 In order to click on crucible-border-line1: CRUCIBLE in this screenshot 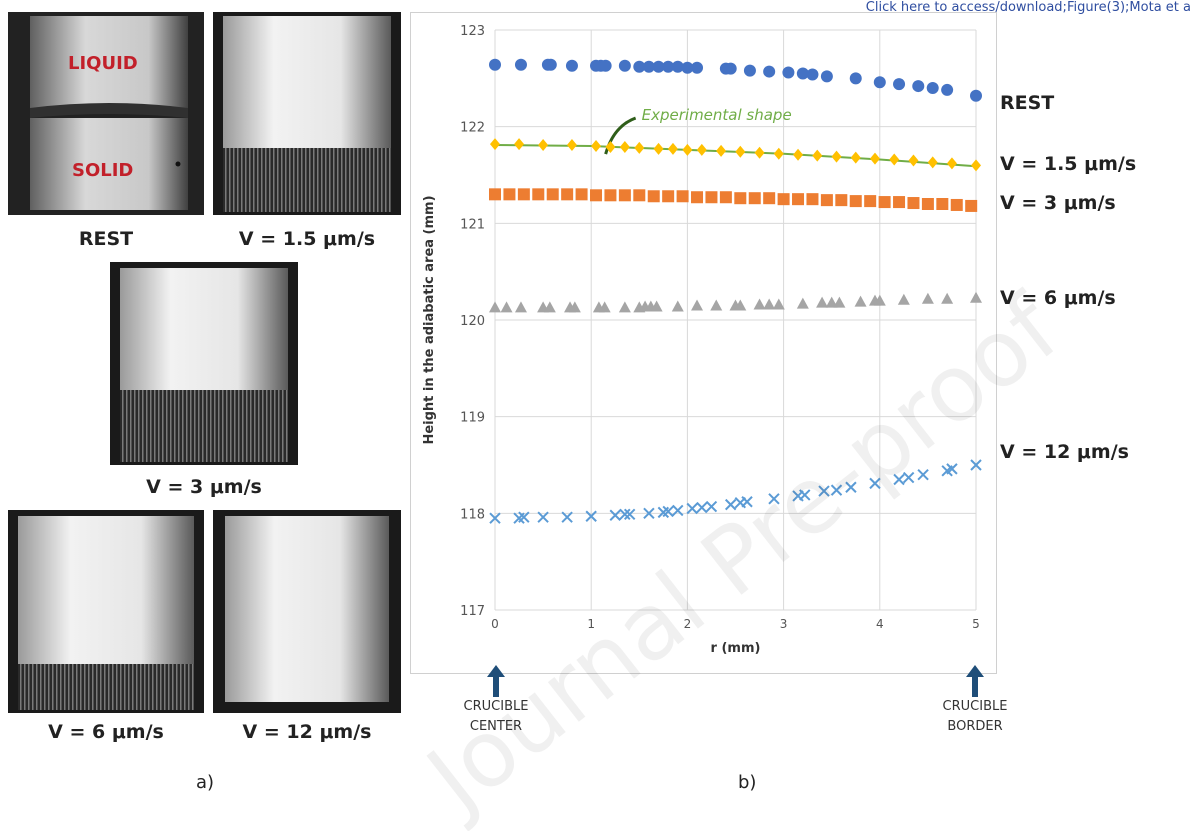, I will do `click(975, 706)`.